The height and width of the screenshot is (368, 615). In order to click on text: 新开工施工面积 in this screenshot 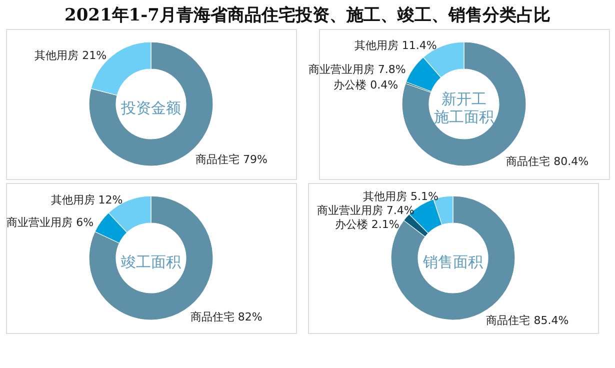, I will do `click(464, 108)`.